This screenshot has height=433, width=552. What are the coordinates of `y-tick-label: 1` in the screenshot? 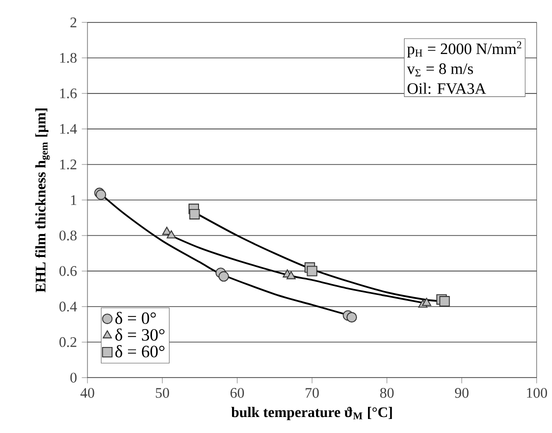 It's located at (73, 200).